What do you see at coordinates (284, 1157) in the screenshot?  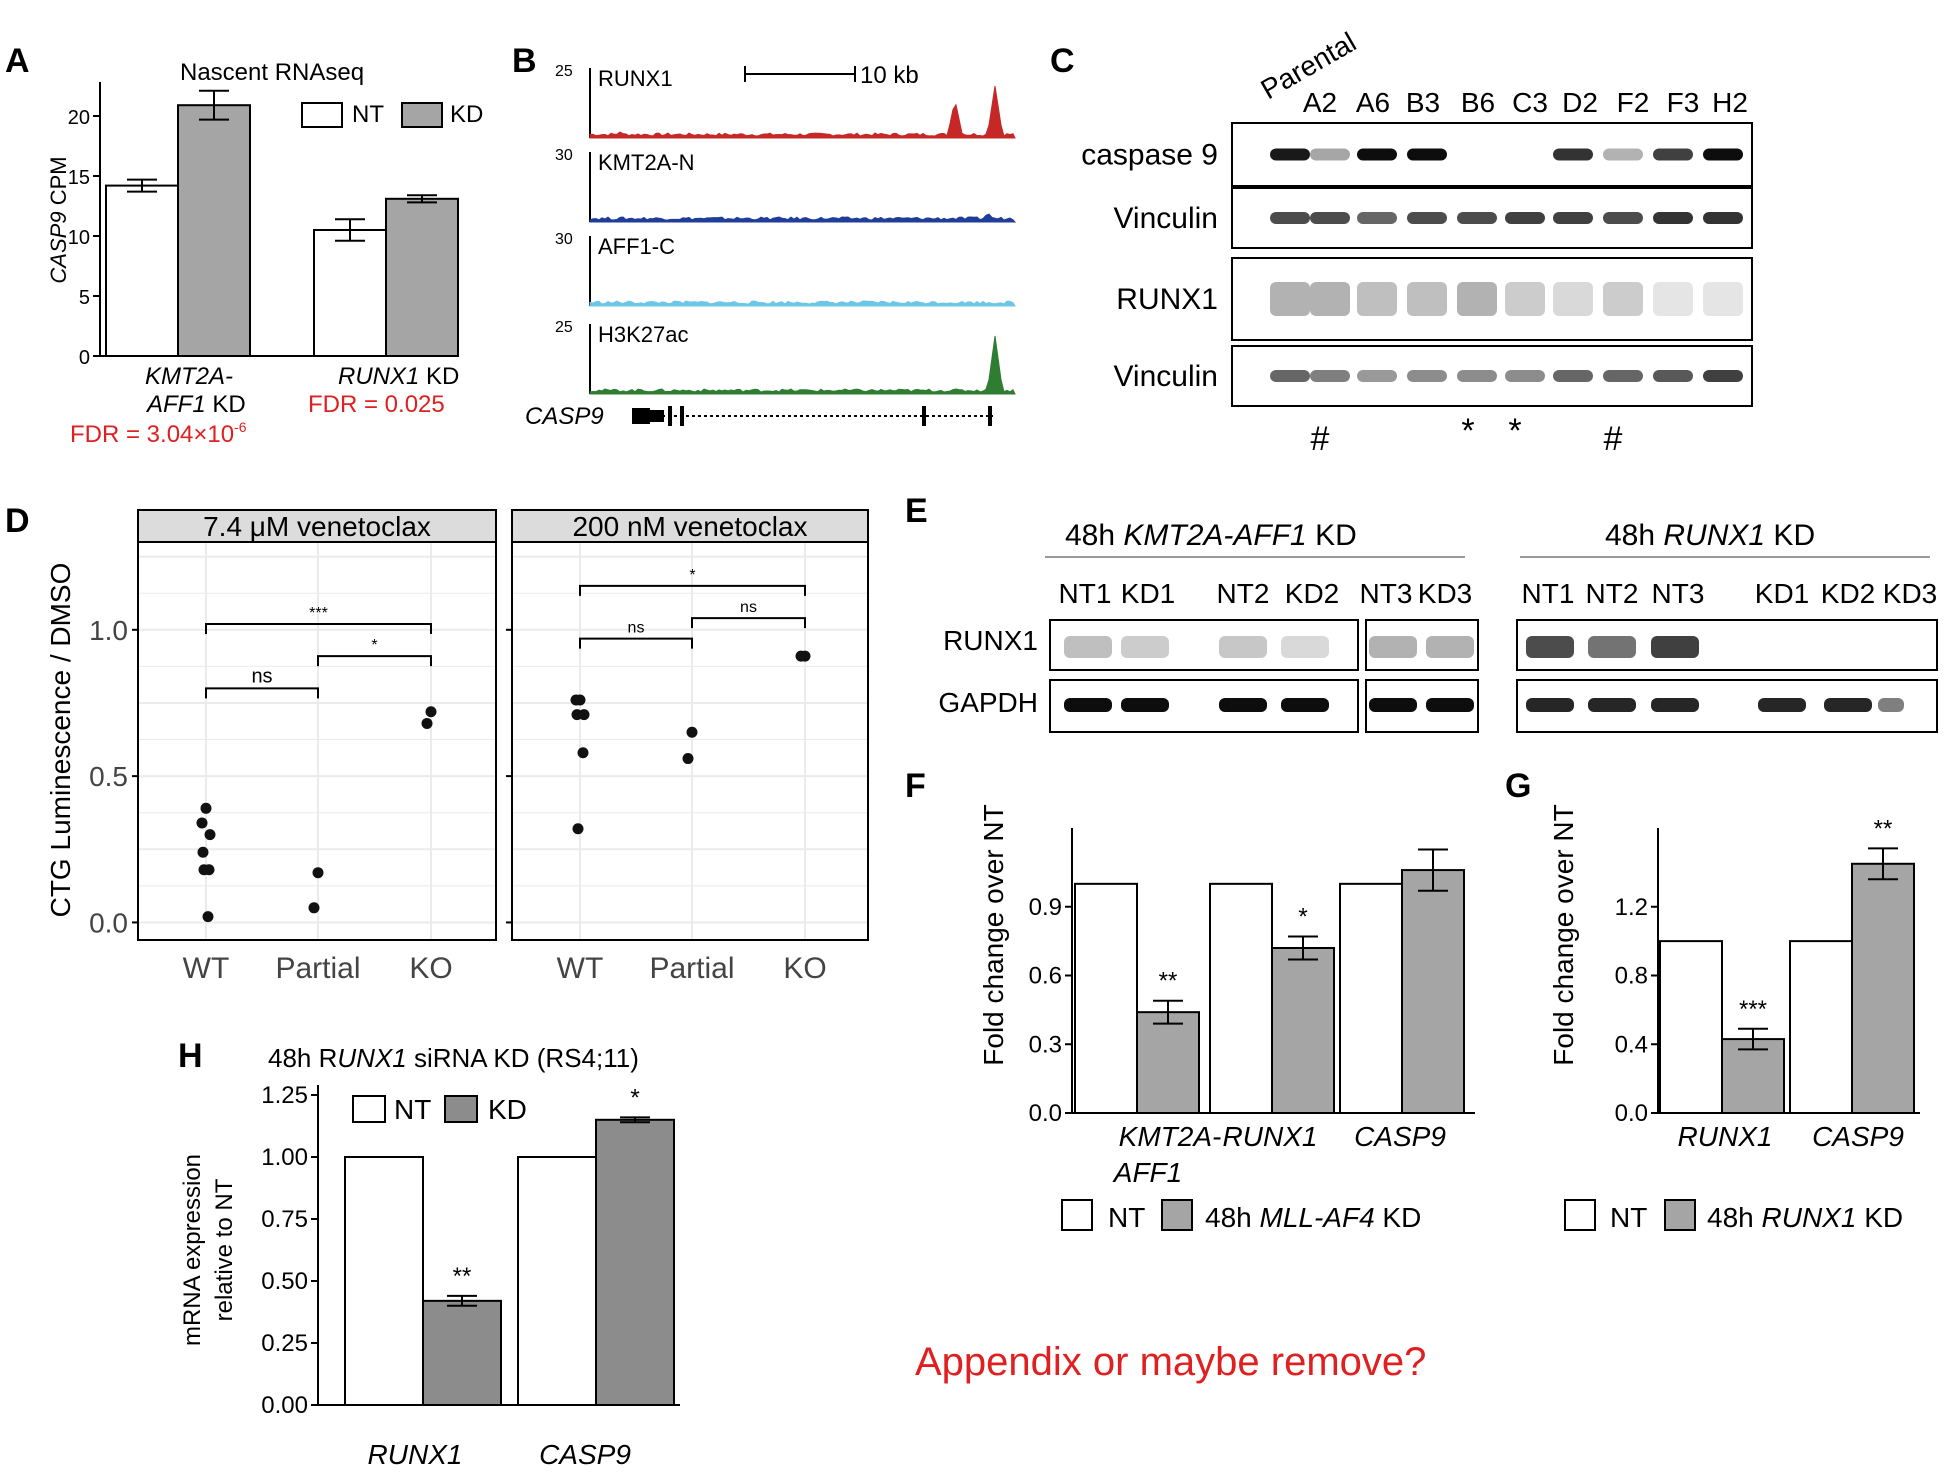 I see `panel-h-y-tick-label: 1.00` at bounding box center [284, 1157].